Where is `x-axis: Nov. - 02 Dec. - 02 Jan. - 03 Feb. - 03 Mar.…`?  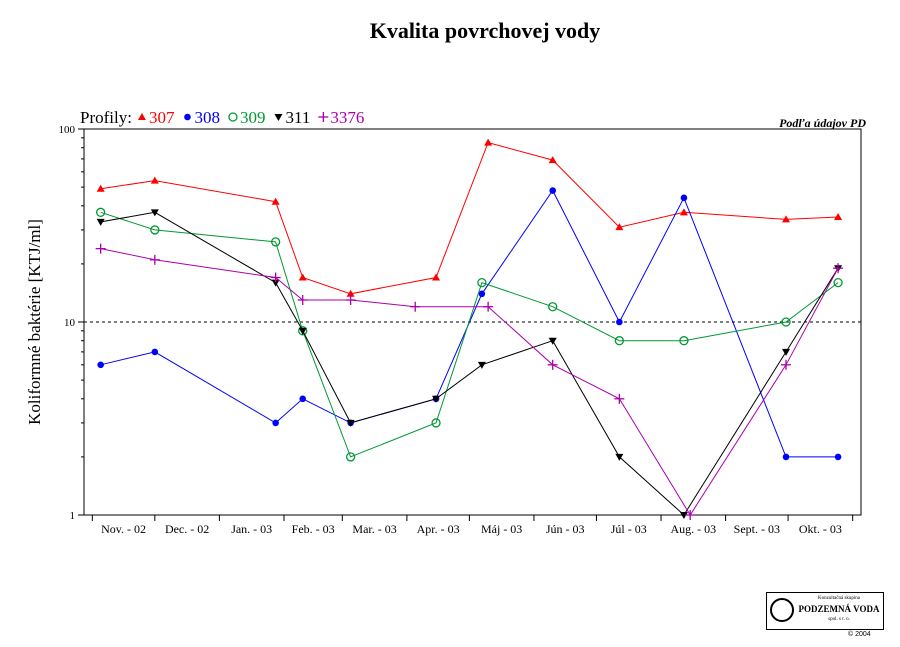
x-axis: Nov. - 02 Dec. - 02 Jan. - 03 Feb. - 03 Mar.… is located at coordinates (472, 525).